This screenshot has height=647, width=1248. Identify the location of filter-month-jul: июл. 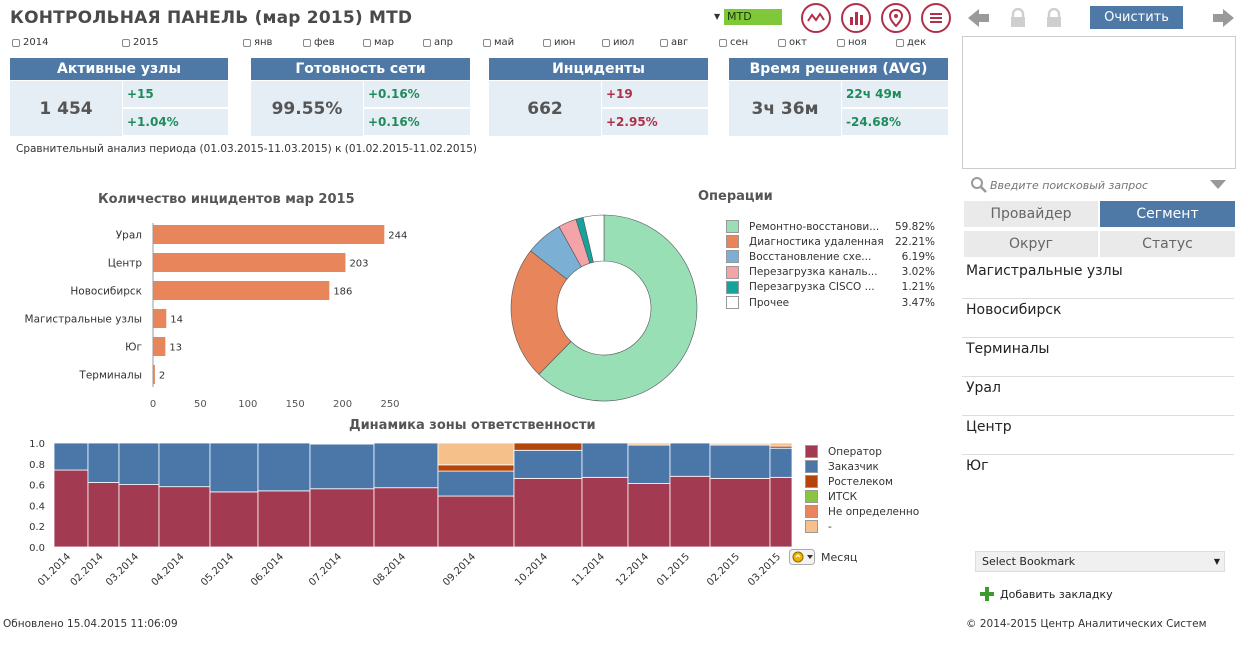
(618, 42).